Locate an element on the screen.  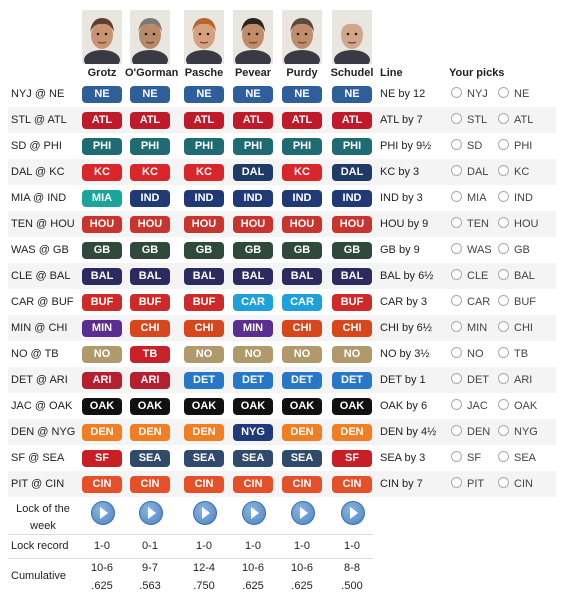
your-pick-option: NYG is located at coordinates (518, 432).